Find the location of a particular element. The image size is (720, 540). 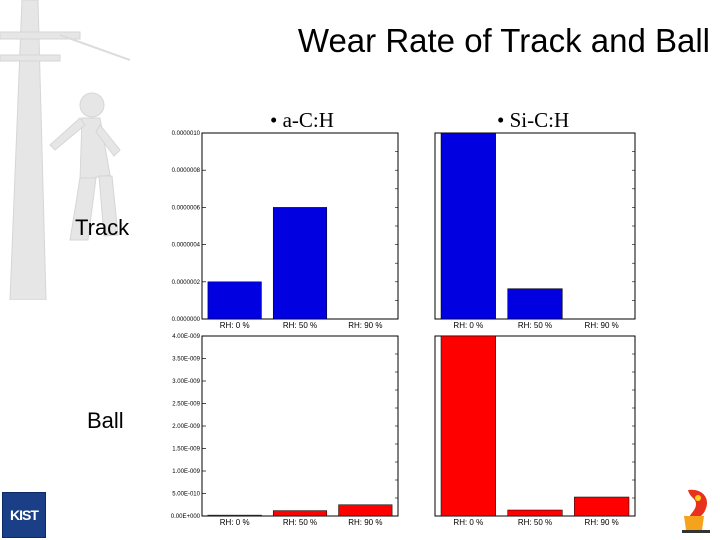

y-tick-label: 0.0000004 is located at coordinates (186, 246).